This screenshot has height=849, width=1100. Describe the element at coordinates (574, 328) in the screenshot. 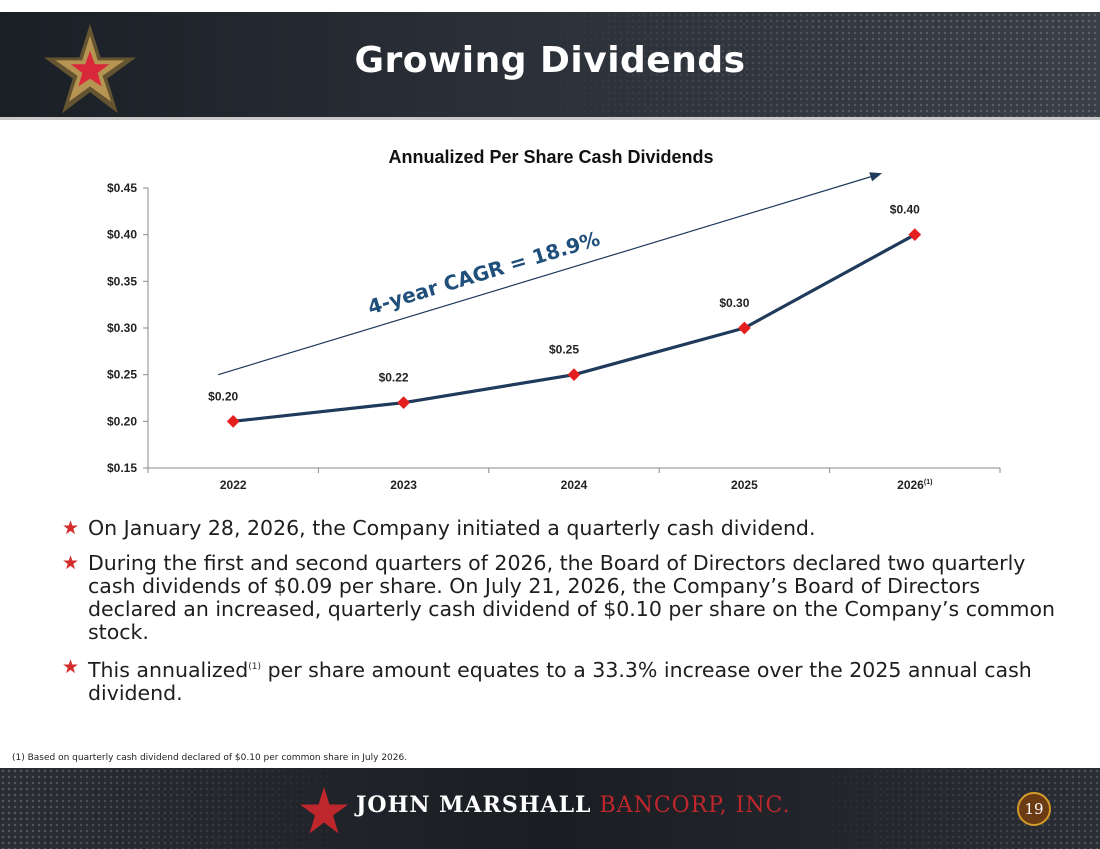

I see `series-line` at that location.